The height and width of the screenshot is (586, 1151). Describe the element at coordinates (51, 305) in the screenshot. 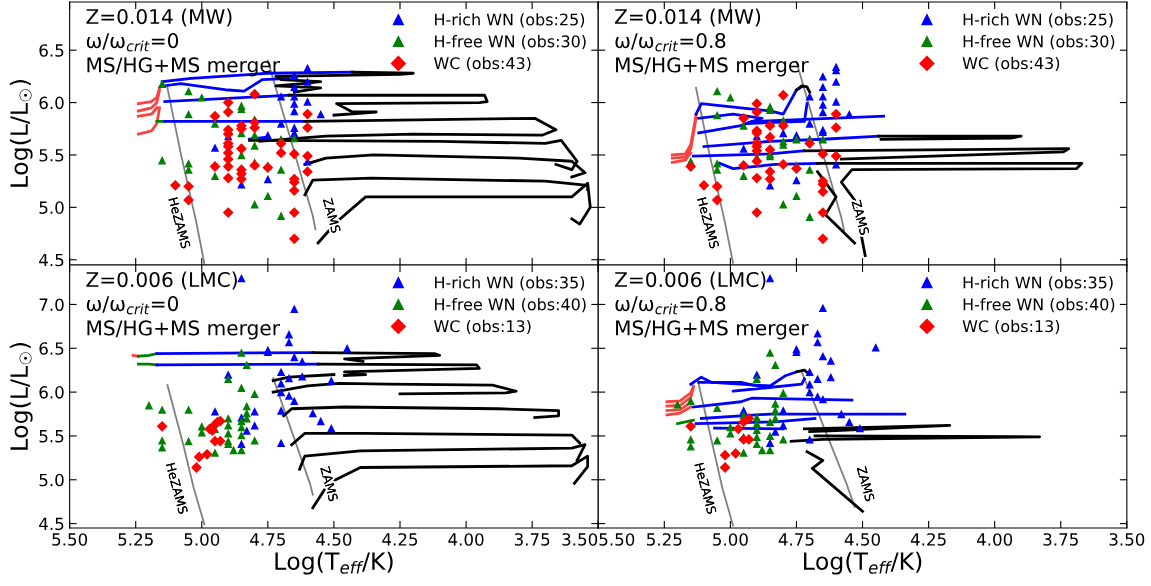

I see `y-tick-label: 7.0` at that location.